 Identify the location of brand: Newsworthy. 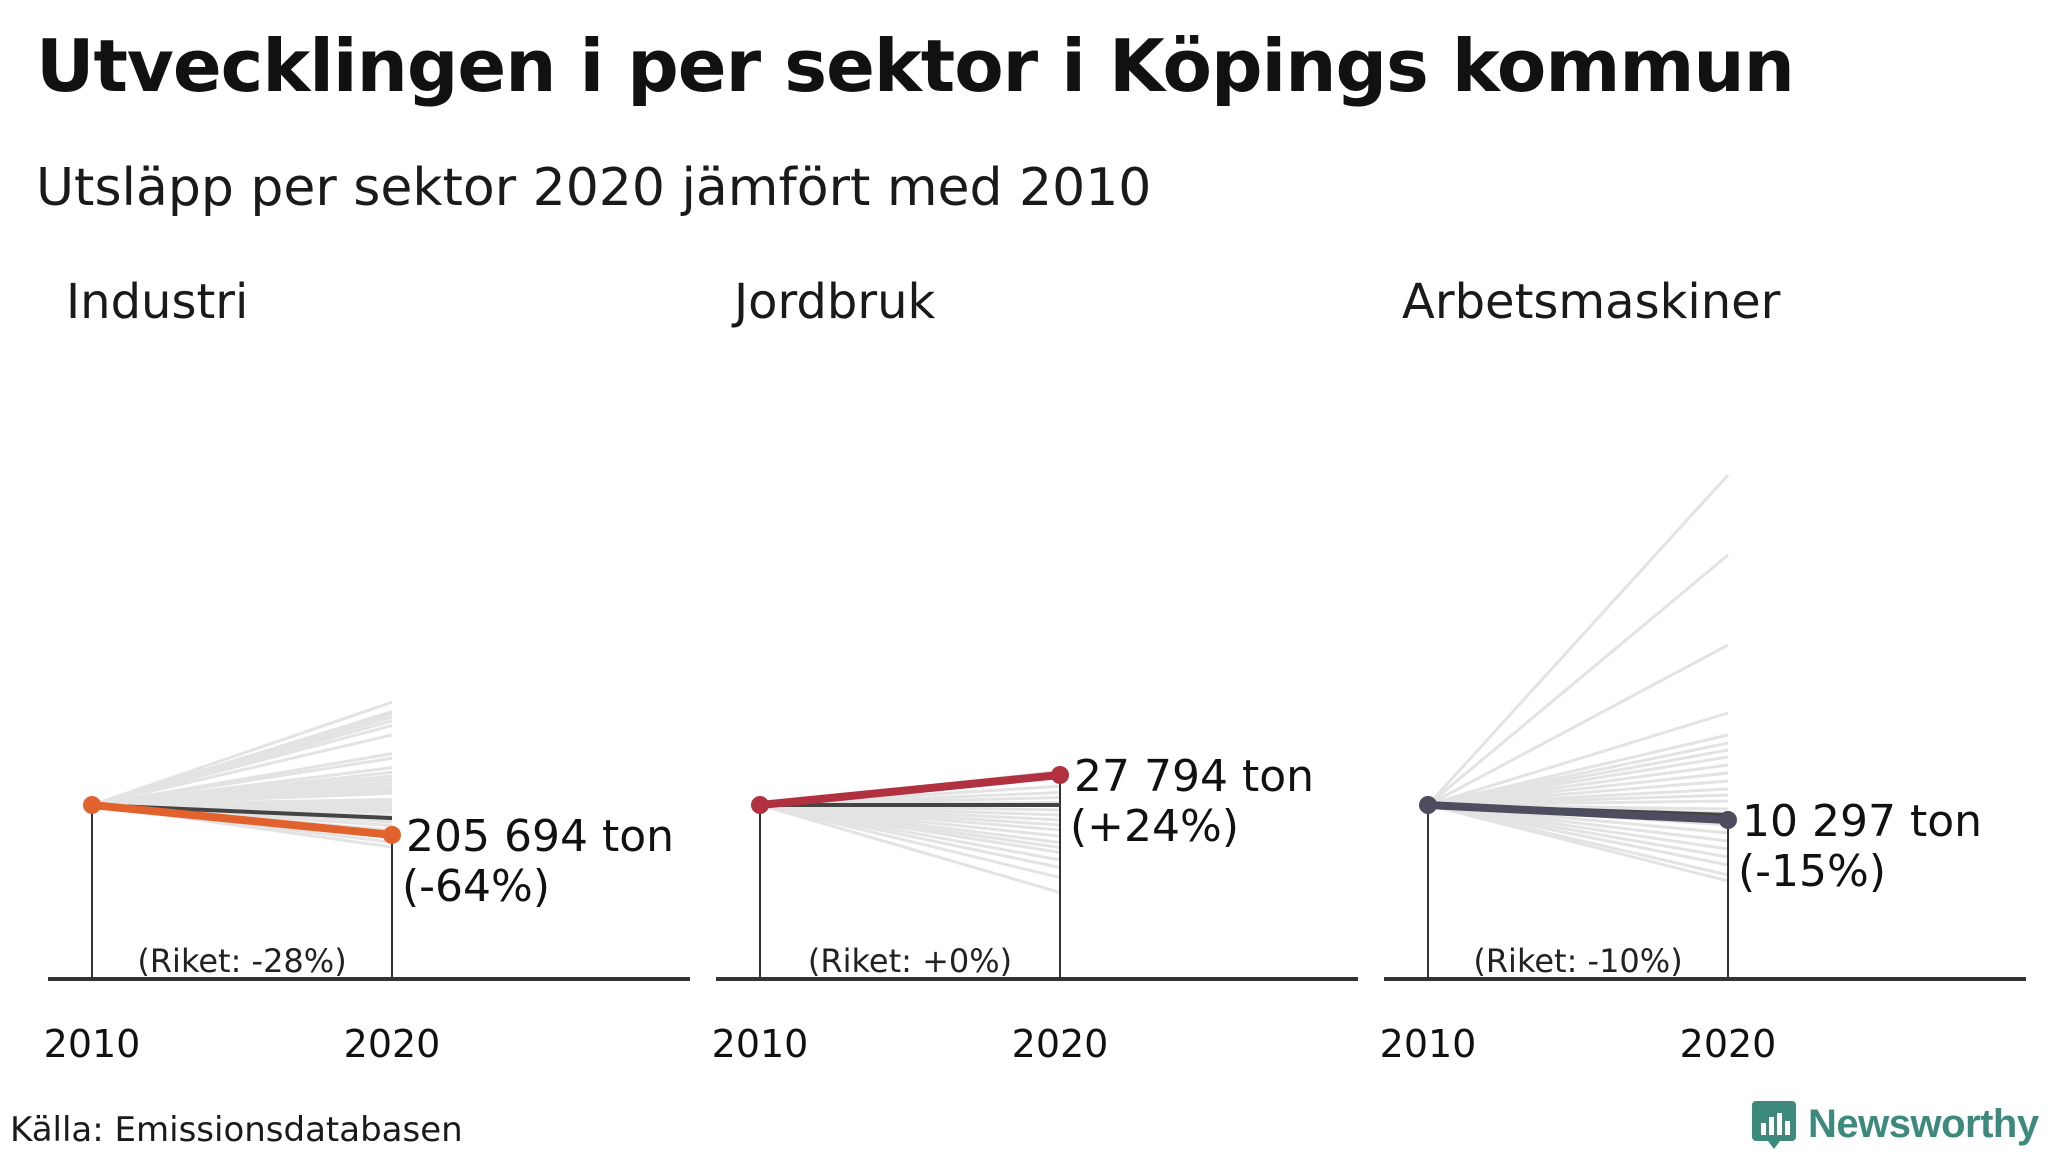
(1894, 1124).